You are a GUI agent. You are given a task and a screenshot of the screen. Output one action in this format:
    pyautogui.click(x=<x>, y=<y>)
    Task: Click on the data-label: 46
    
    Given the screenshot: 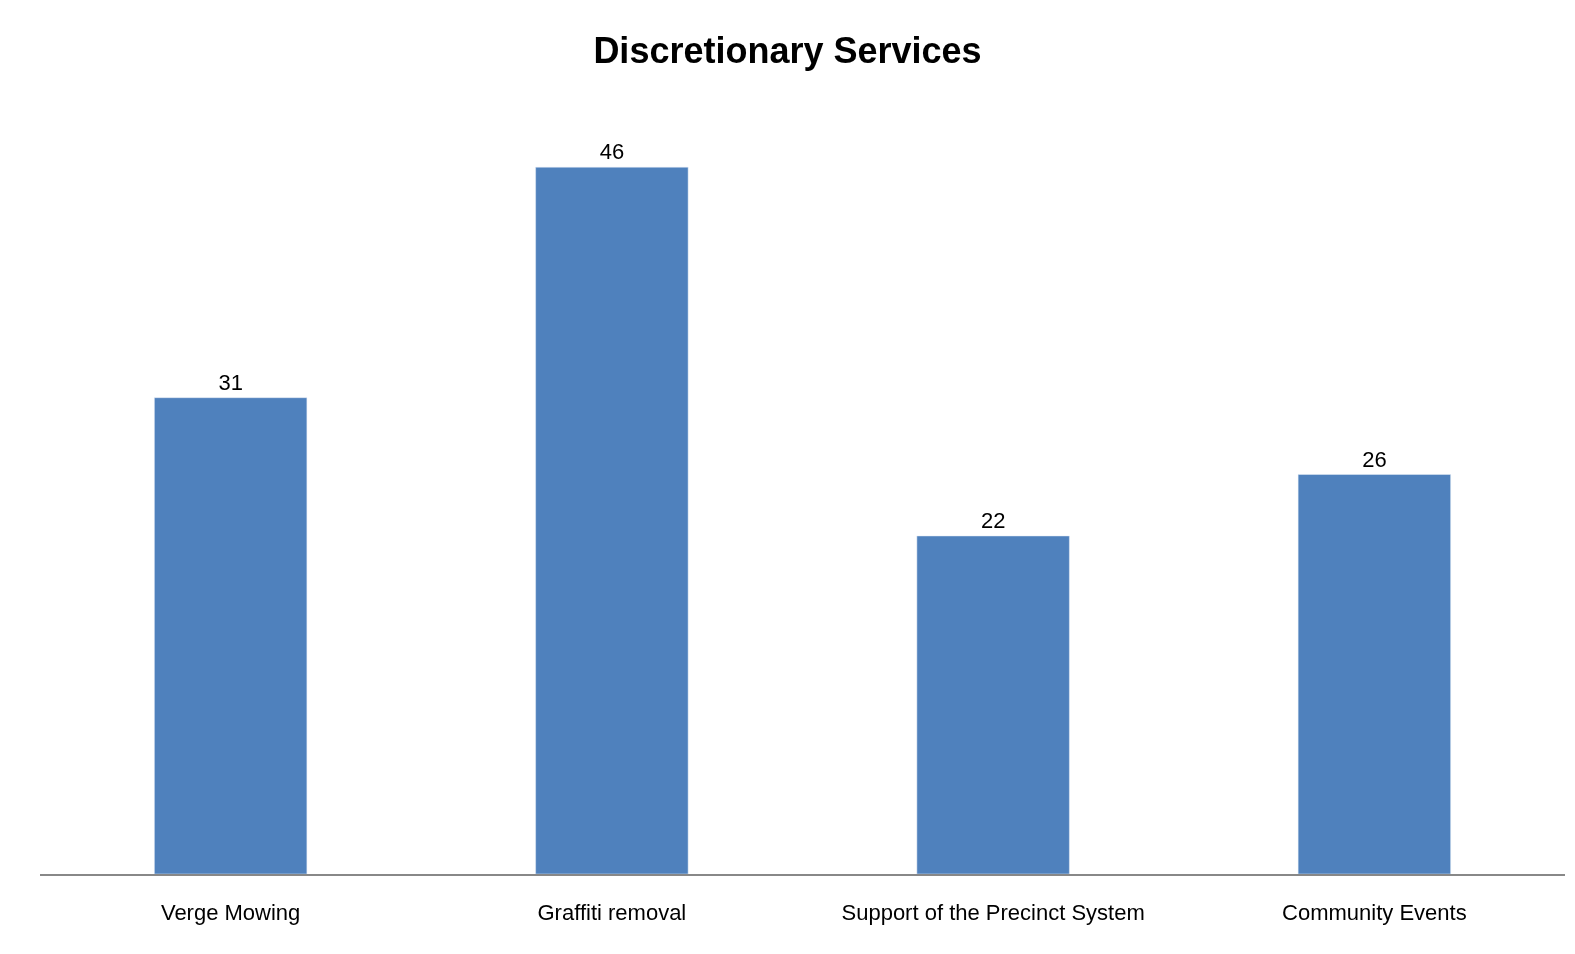 What is the action you would take?
    pyautogui.click(x=612, y=152)
    